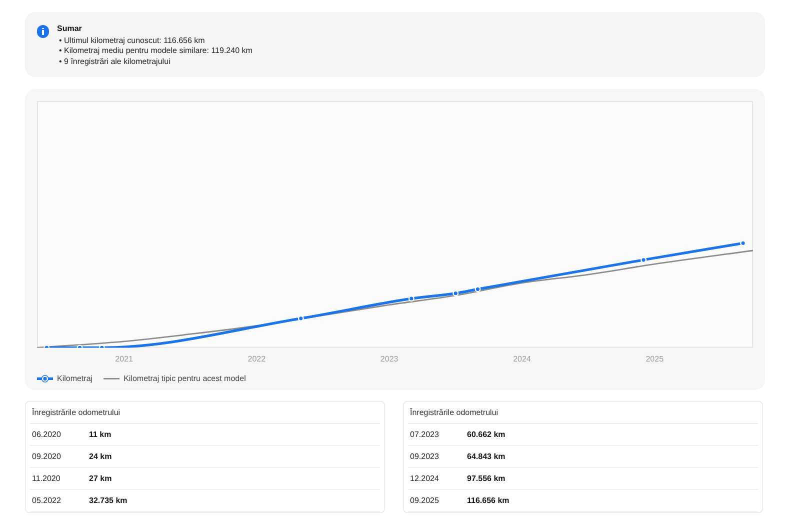 The image size is (790, 527). What do you see at coordinates (100, 457) in the screenshot?
I see `text: 24 km` at bounding box center [100, 457].